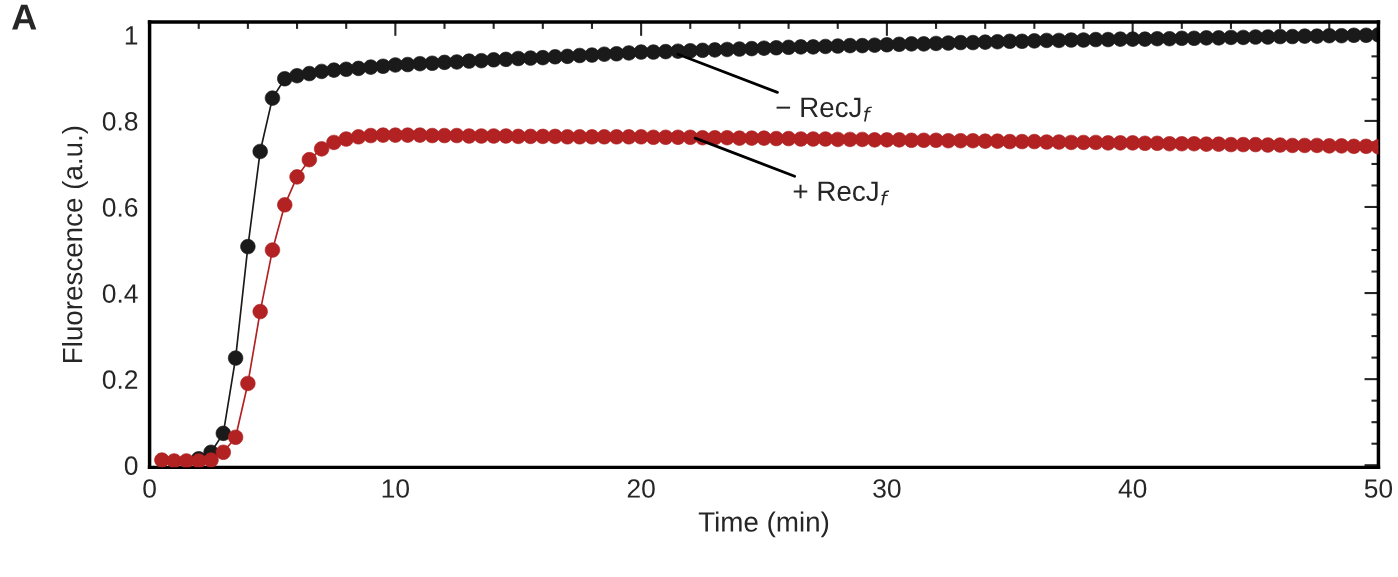  What do you see at coordinates (395, 488) in the screenshot?
I see `x-tick-label: 10` at bounding box center [395, 488].